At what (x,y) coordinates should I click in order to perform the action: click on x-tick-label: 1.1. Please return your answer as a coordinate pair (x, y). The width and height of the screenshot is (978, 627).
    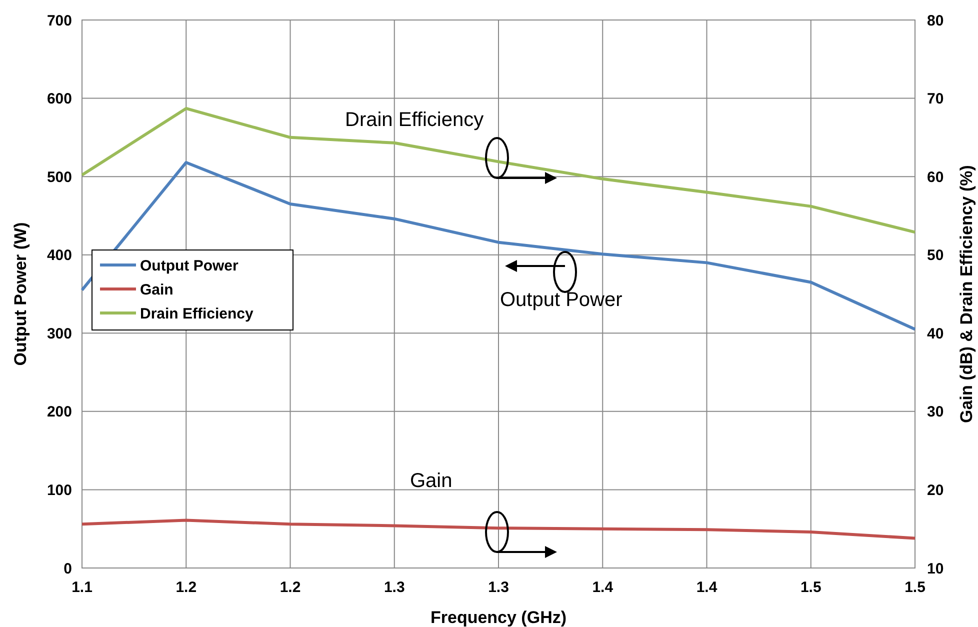
    Looking at the image, I should click on (82, 587).